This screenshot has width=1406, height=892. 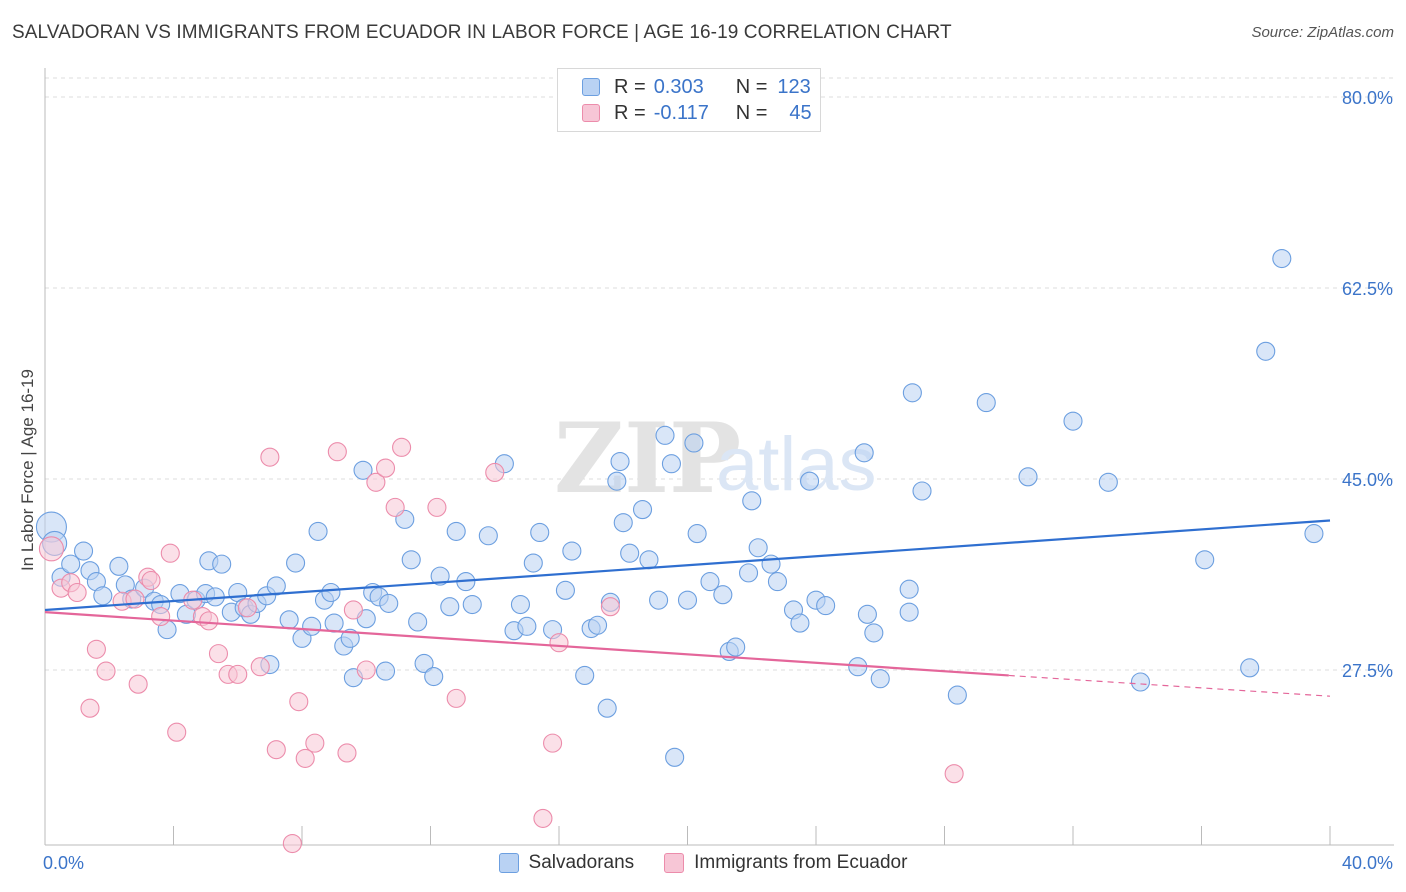 What do you see at coordinates (1367, 289) in the screenshot?
I see `y-tick-label: 62.5%` at bounding box center [1367, 289].